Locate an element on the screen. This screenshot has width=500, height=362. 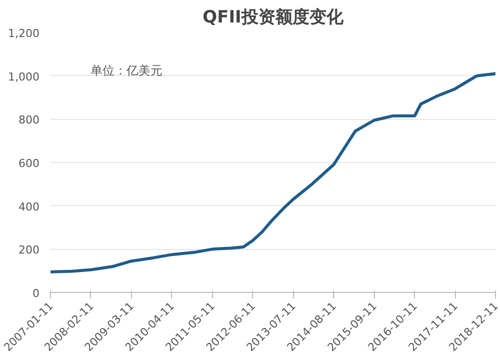
annotation: 单位：亿美元 is located at coordinates (126, 71).